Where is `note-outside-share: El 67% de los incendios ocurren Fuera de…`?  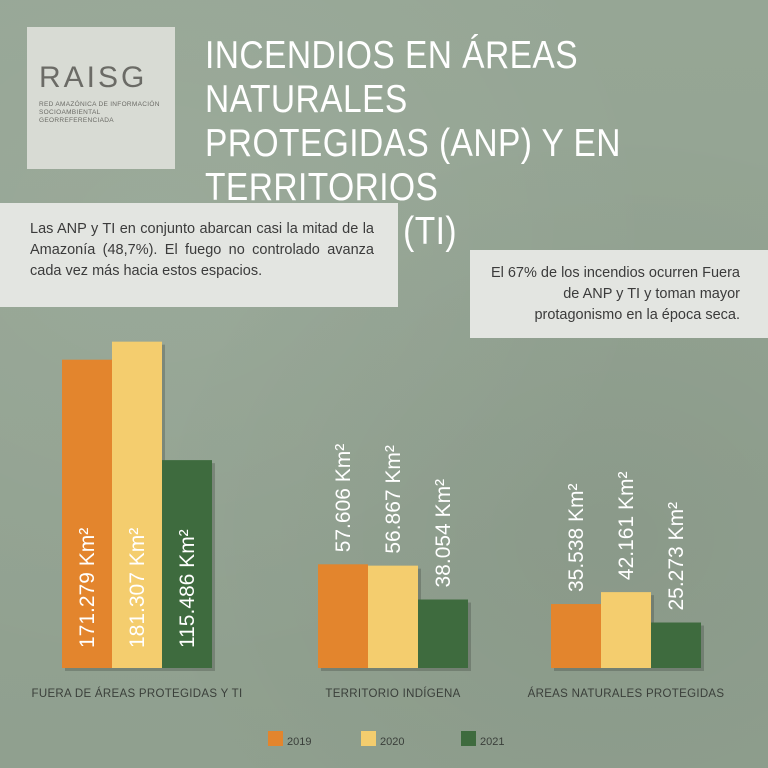 note-outside-share: El 67% de los incendios ocurren Fuera de… is located at coordinates (619, 294).